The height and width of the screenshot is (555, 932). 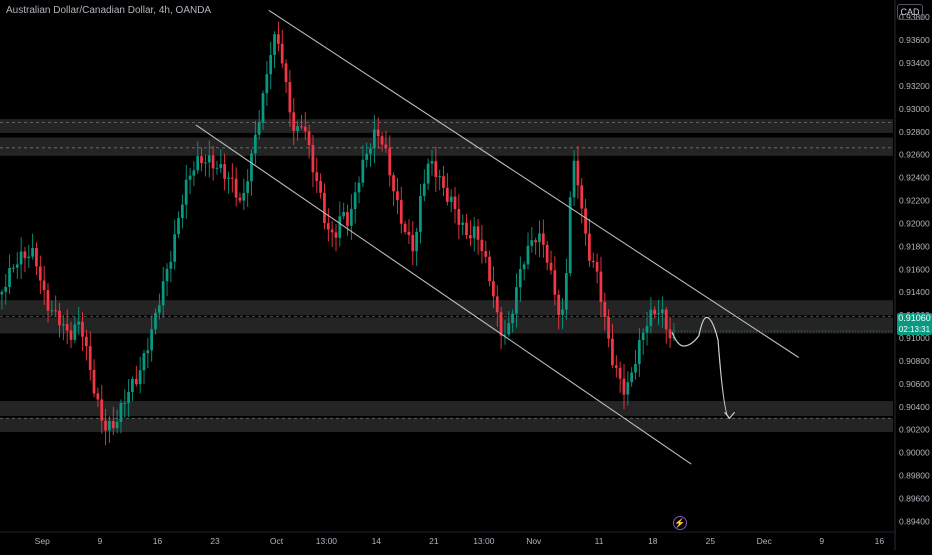 I want to click on projection-arrowhead, so click(x=730, y=415).